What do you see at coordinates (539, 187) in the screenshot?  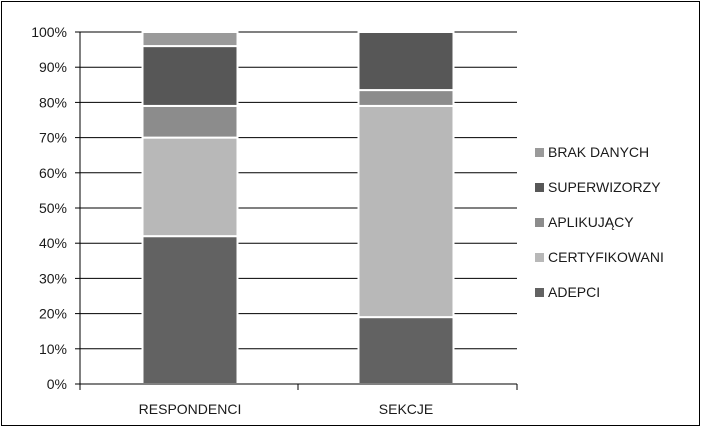 I see `legend-swatch-superwizorzy` at bounding box center [539, 187].